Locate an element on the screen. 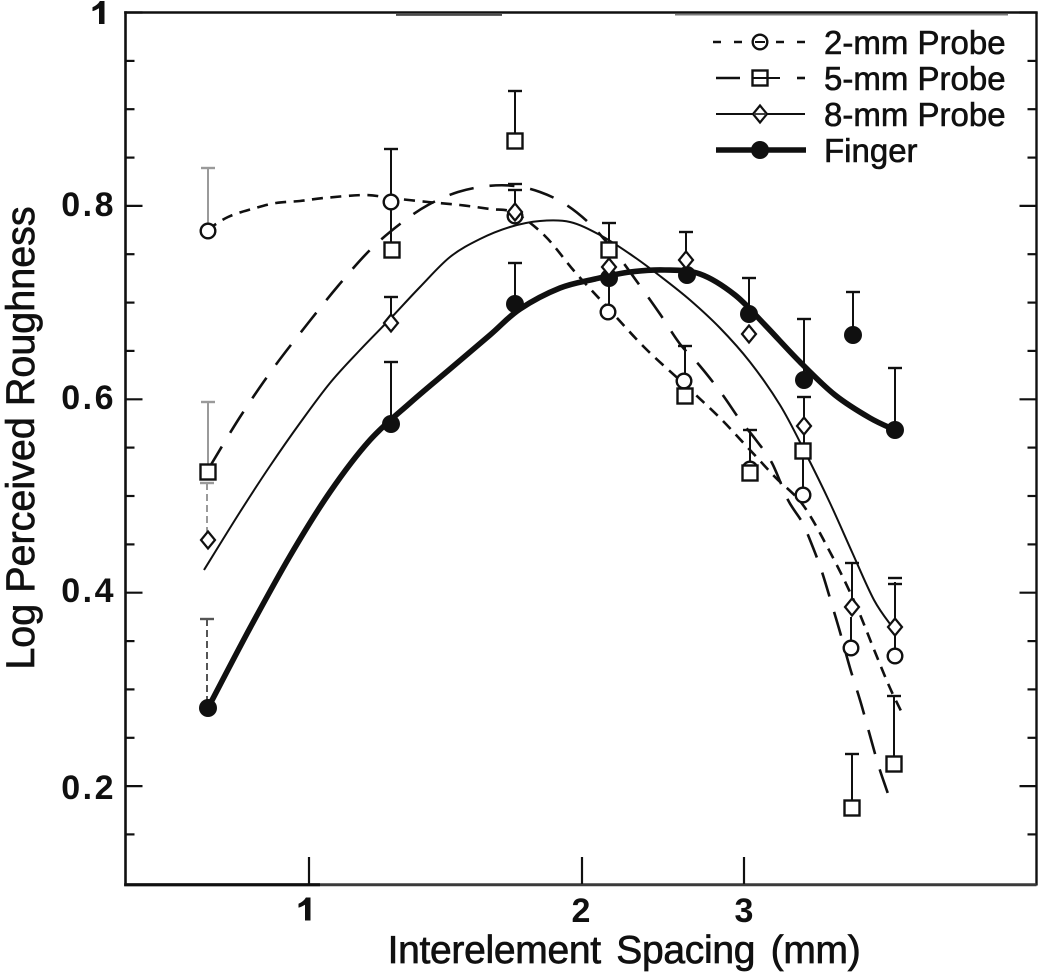  svg-text: 0.2 is located at coordinates (88, 788).